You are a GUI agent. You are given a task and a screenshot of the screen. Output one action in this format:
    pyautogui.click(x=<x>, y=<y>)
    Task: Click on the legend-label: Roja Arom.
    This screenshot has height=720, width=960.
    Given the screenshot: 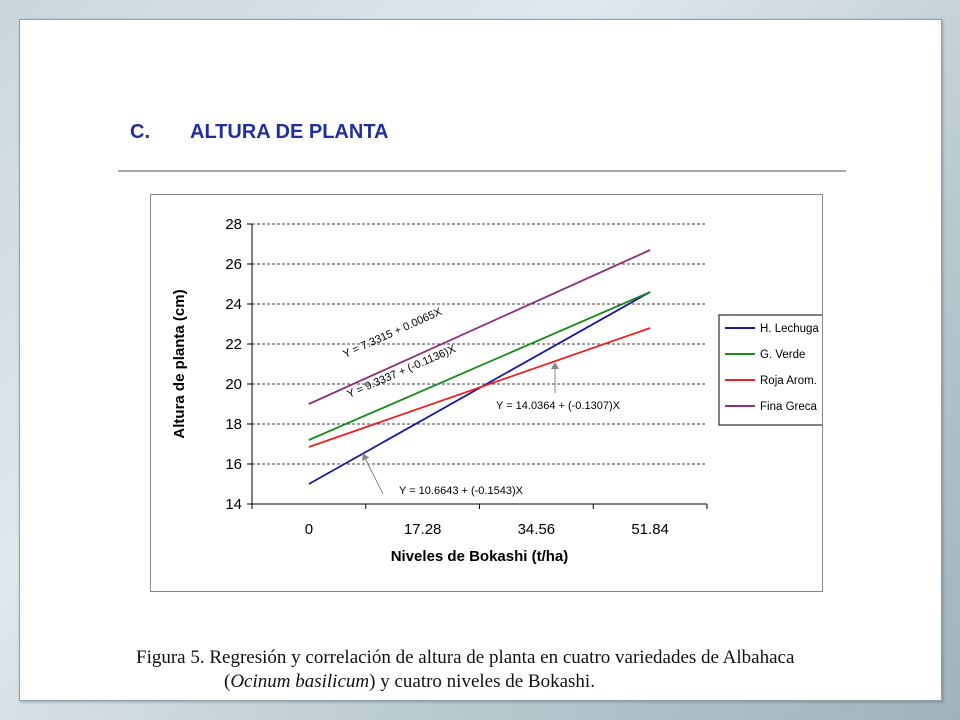 What is the action you would take?
    pyautogui.click(x=788, y=381)
    